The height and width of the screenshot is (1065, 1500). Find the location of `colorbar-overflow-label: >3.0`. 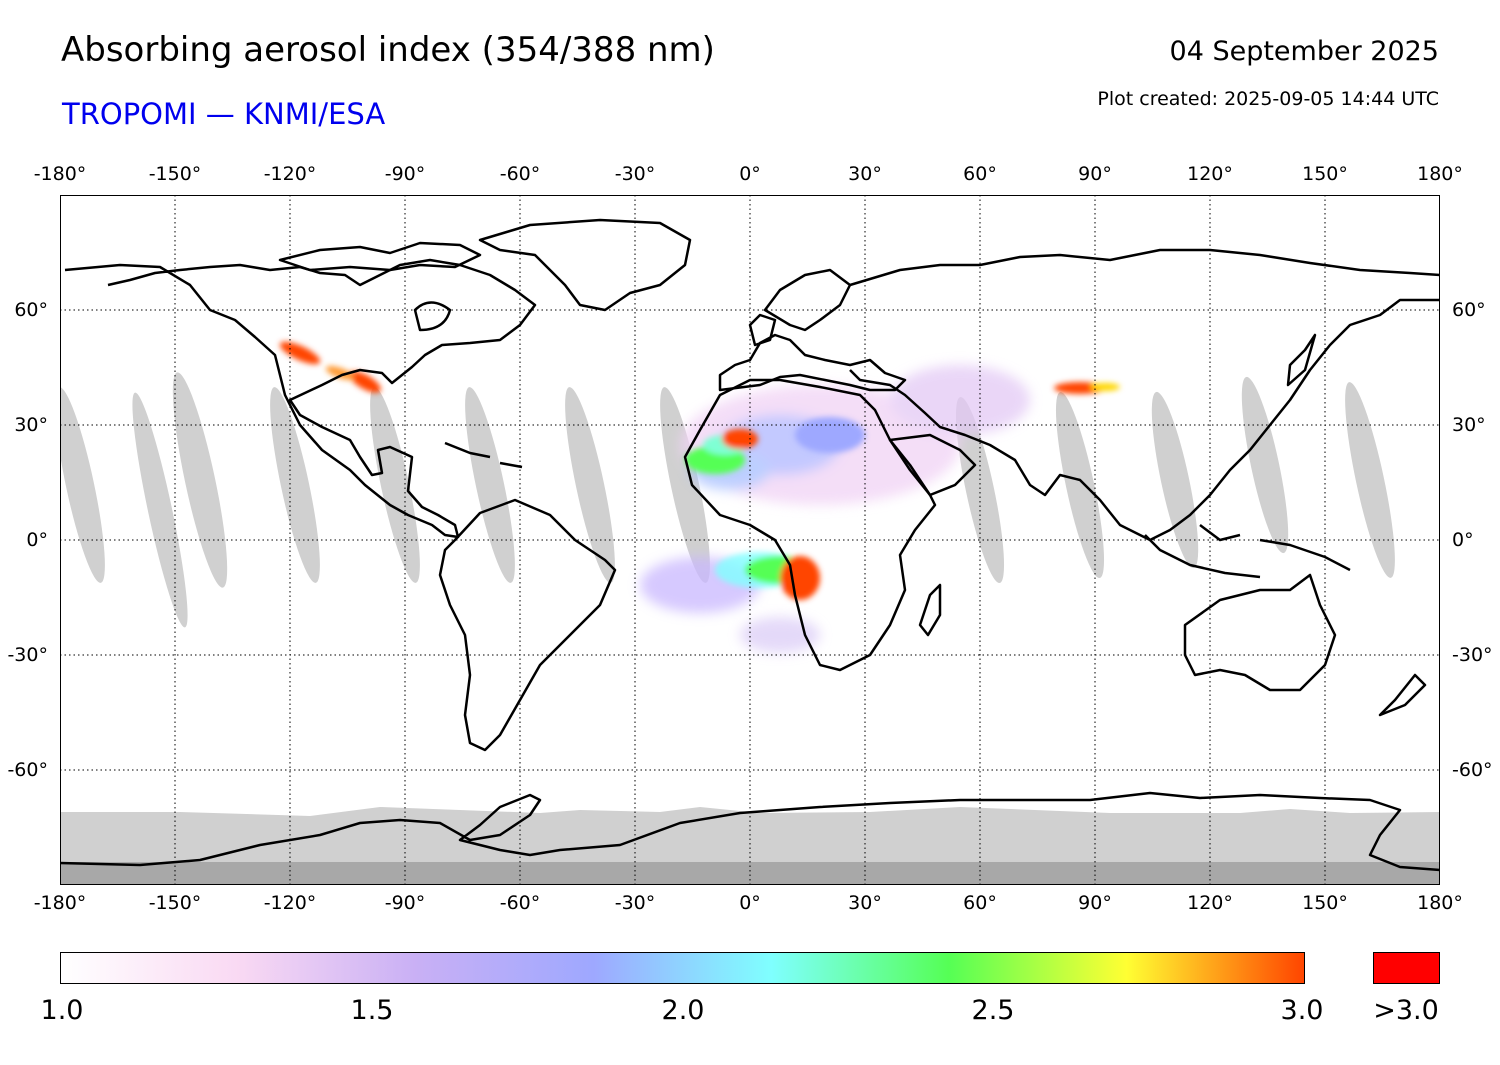

colorbar-overflow-label: >3.0 is located at coordinates (1406, 1010).